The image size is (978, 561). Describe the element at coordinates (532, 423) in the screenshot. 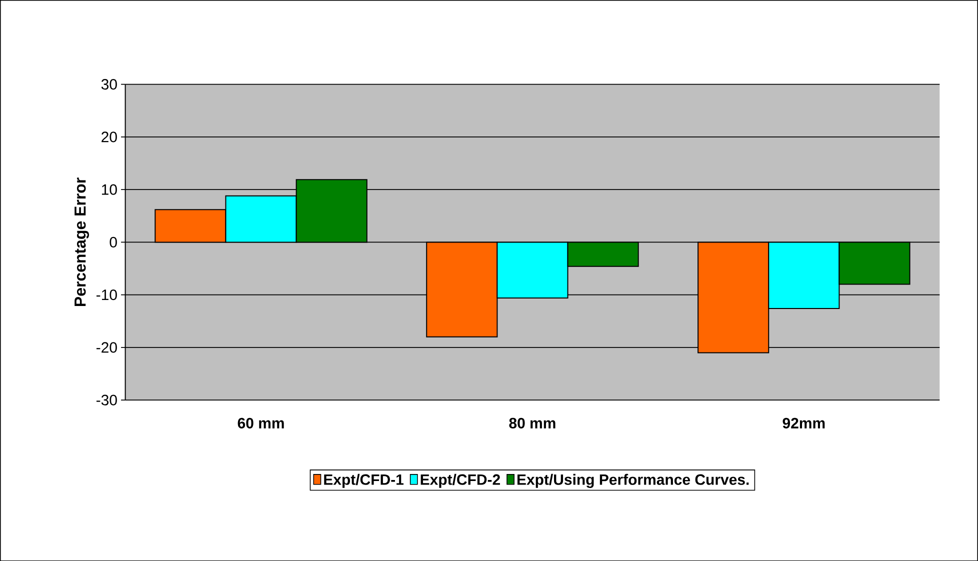

I see `x-tick-label: 80 mm` at that location.